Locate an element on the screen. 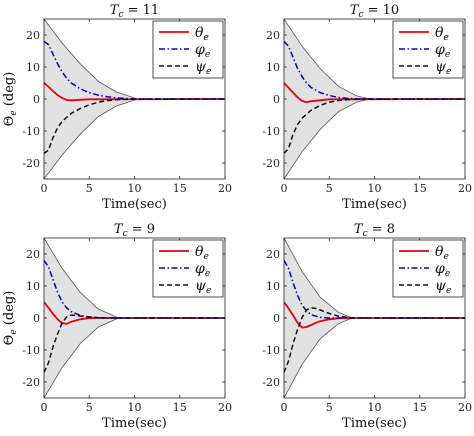 The height and width of the screenshot is (436, 474). ylabel-symbol: Θ is located at coordinates (9, 340).